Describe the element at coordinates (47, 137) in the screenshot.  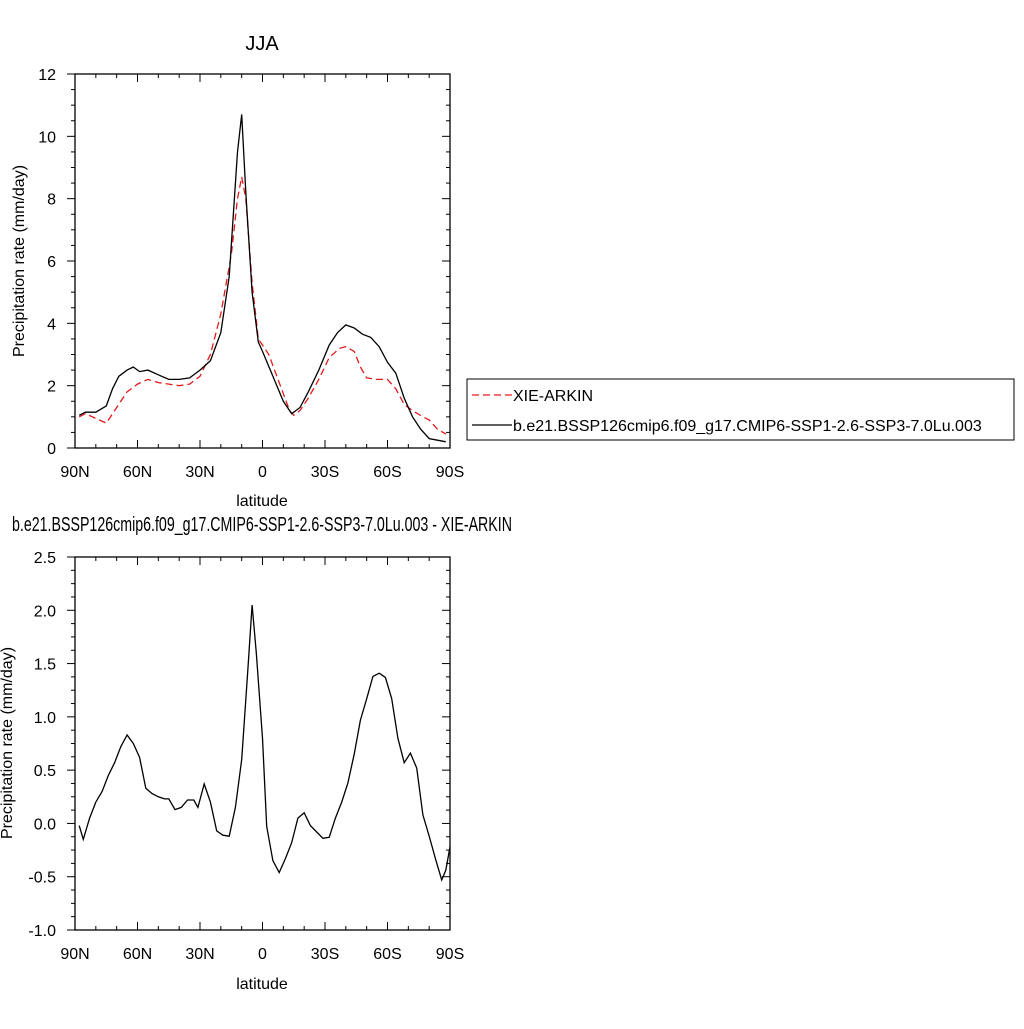
I see `y-tick-label: 10` at that location.